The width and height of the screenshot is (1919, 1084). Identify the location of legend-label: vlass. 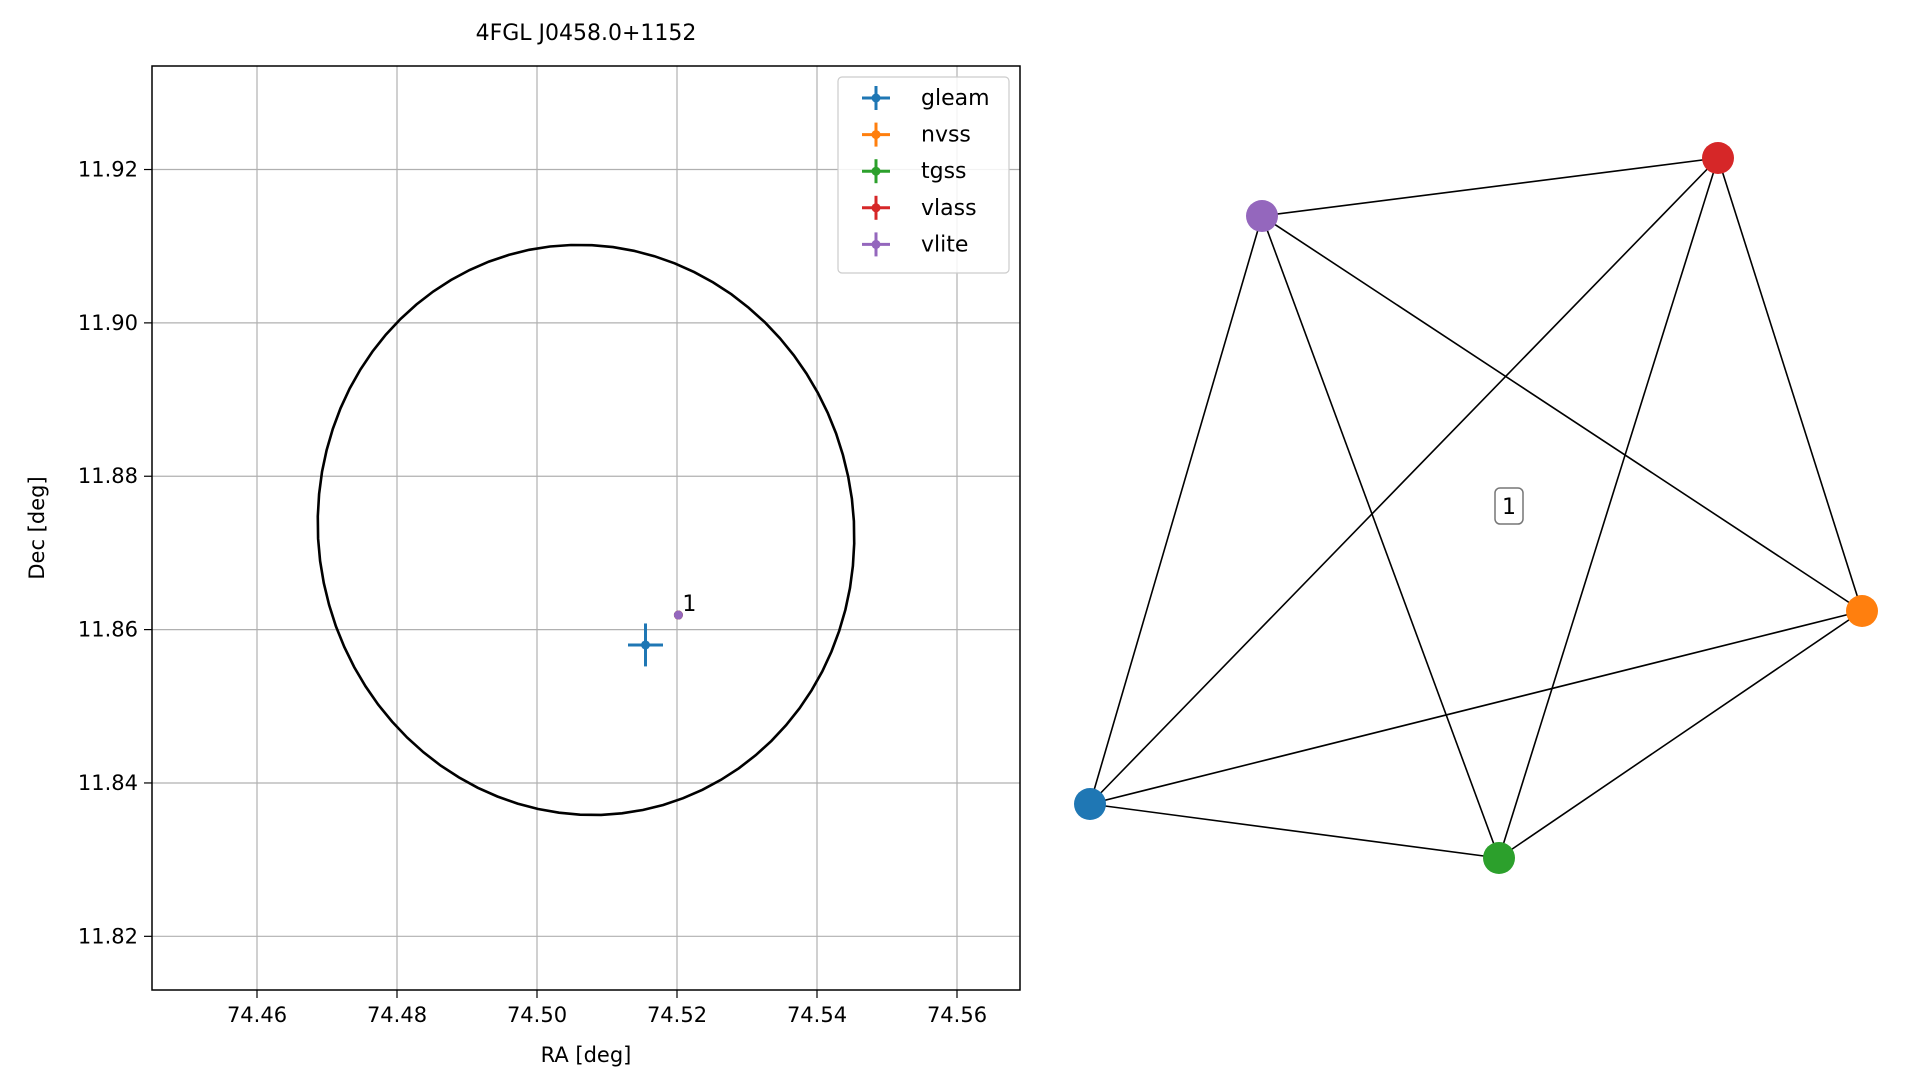
(949, 208).